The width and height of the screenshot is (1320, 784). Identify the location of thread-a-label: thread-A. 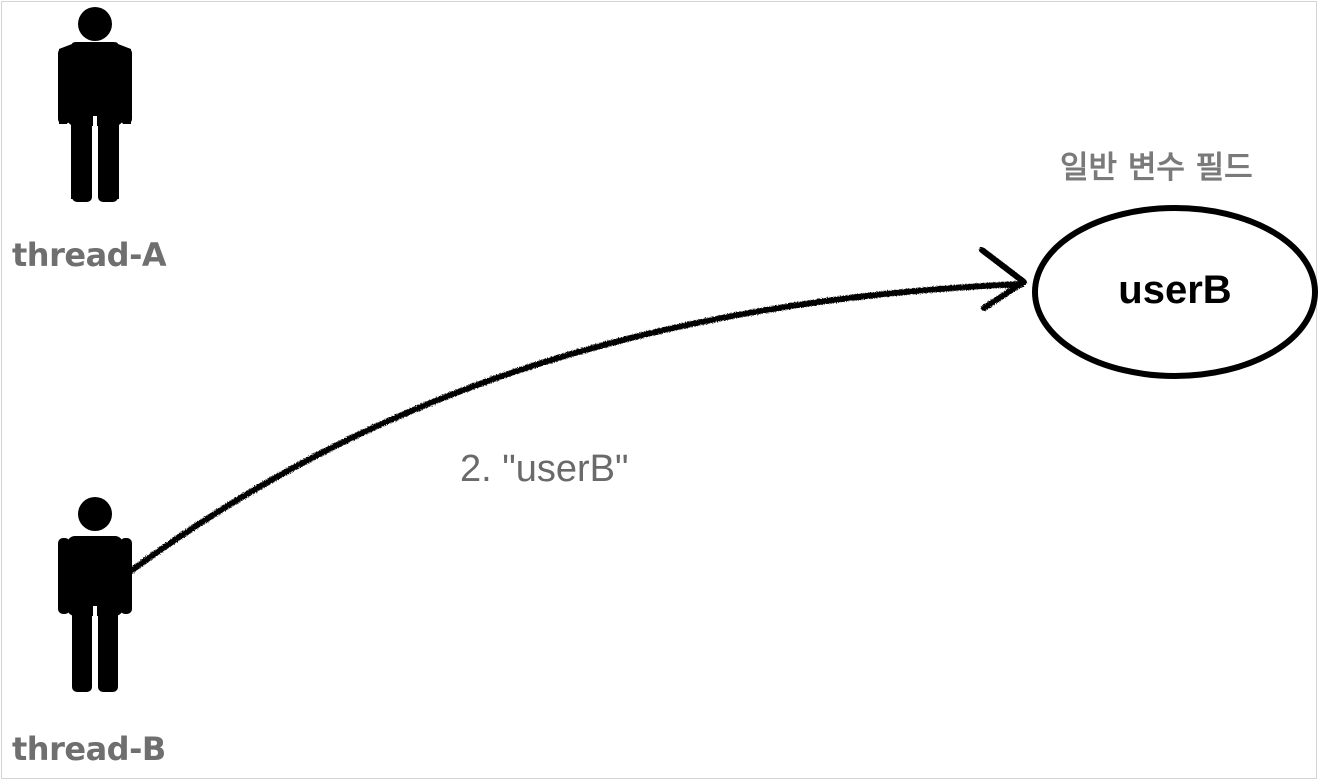
(89, 255).